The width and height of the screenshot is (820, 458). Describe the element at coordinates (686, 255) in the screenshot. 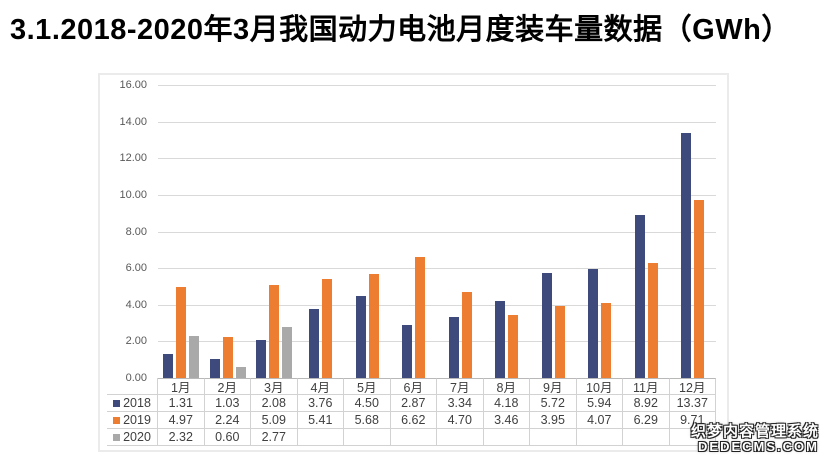

I see `bar-2018-12月` at that location.